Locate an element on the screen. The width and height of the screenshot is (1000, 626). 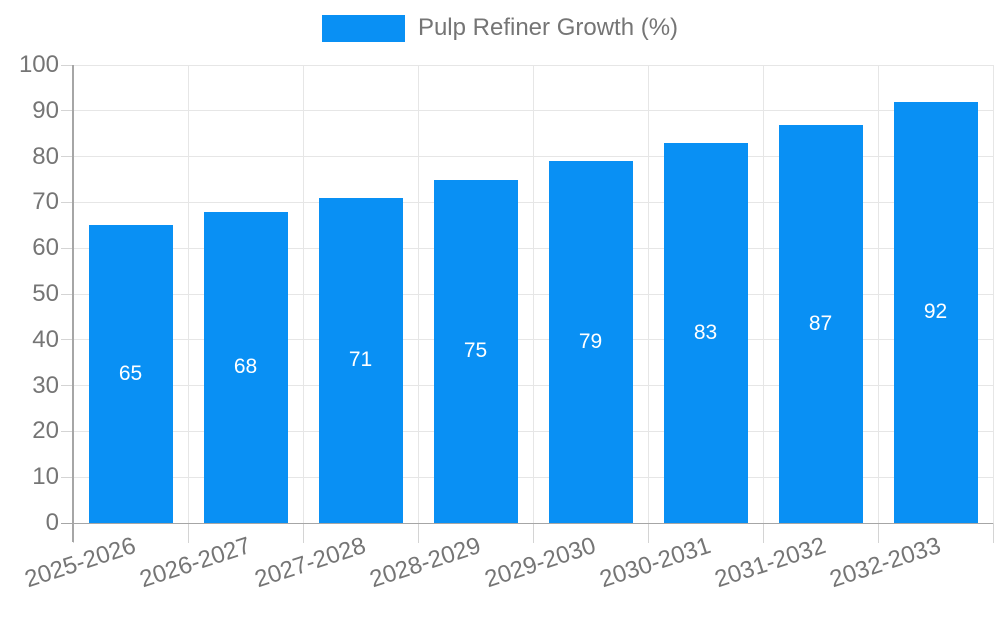
bar-value-label: 71 is located at coordinates (360, 360).